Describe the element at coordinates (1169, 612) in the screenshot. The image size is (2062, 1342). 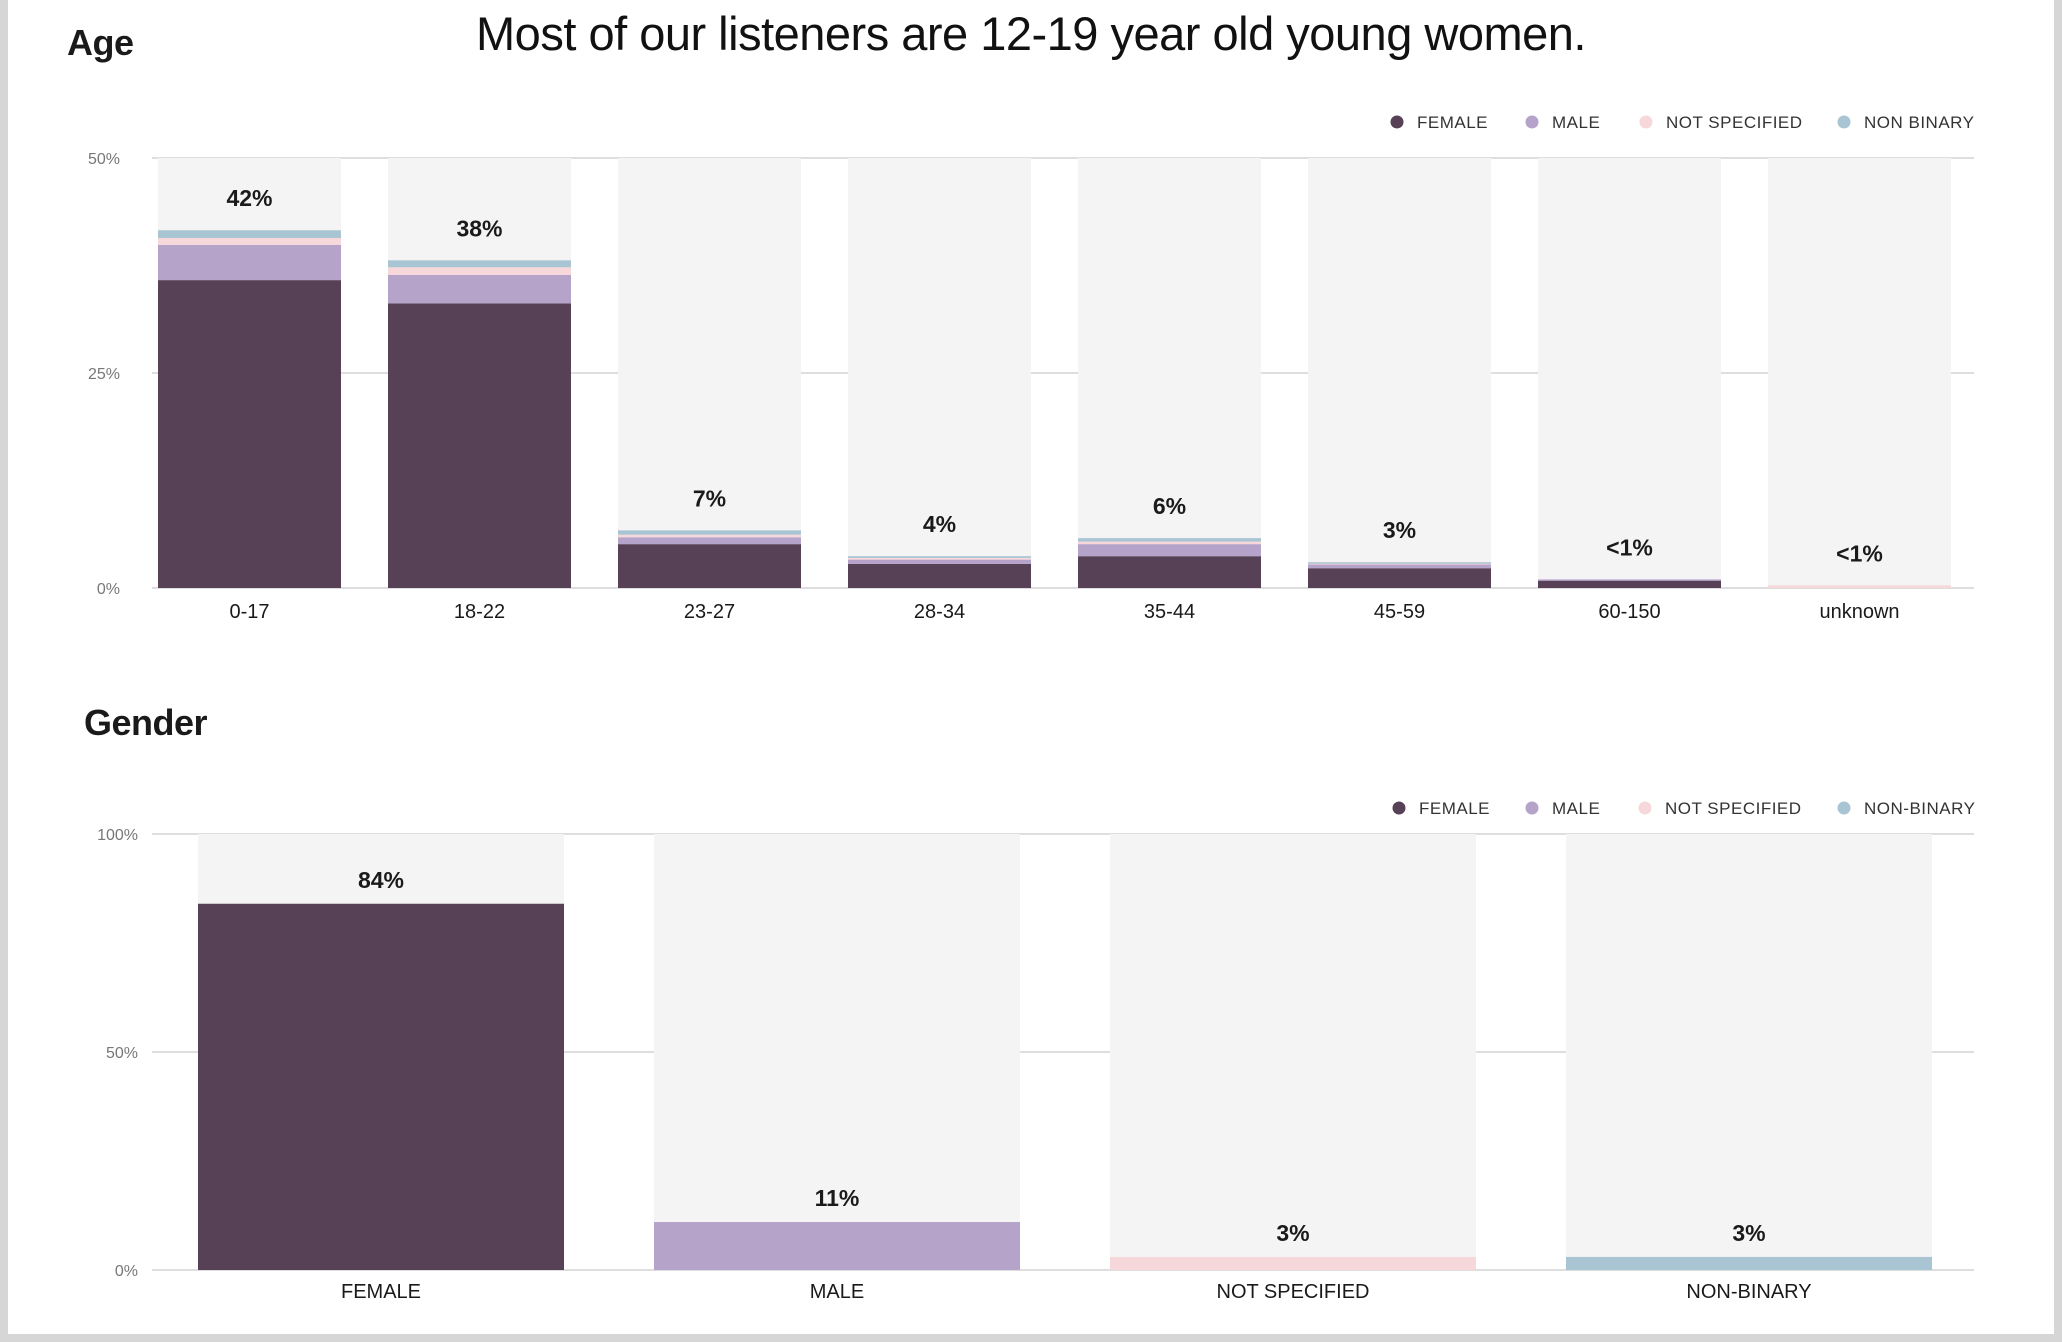
I see `x-tick-label: 35-44` at that location.